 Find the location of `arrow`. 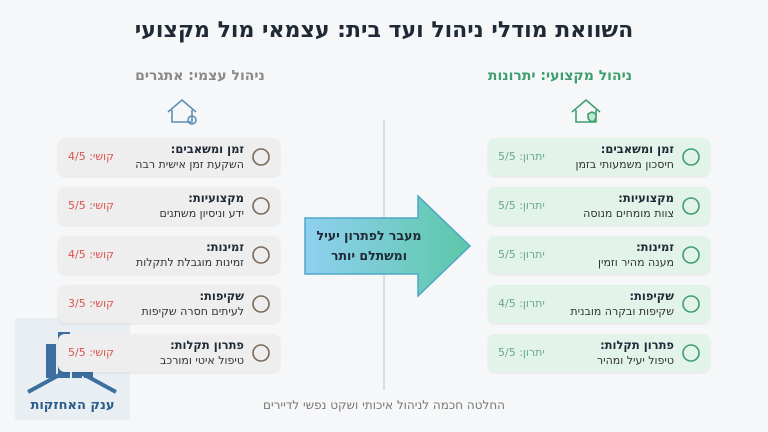

arrow is located at coordinates (388, 246).